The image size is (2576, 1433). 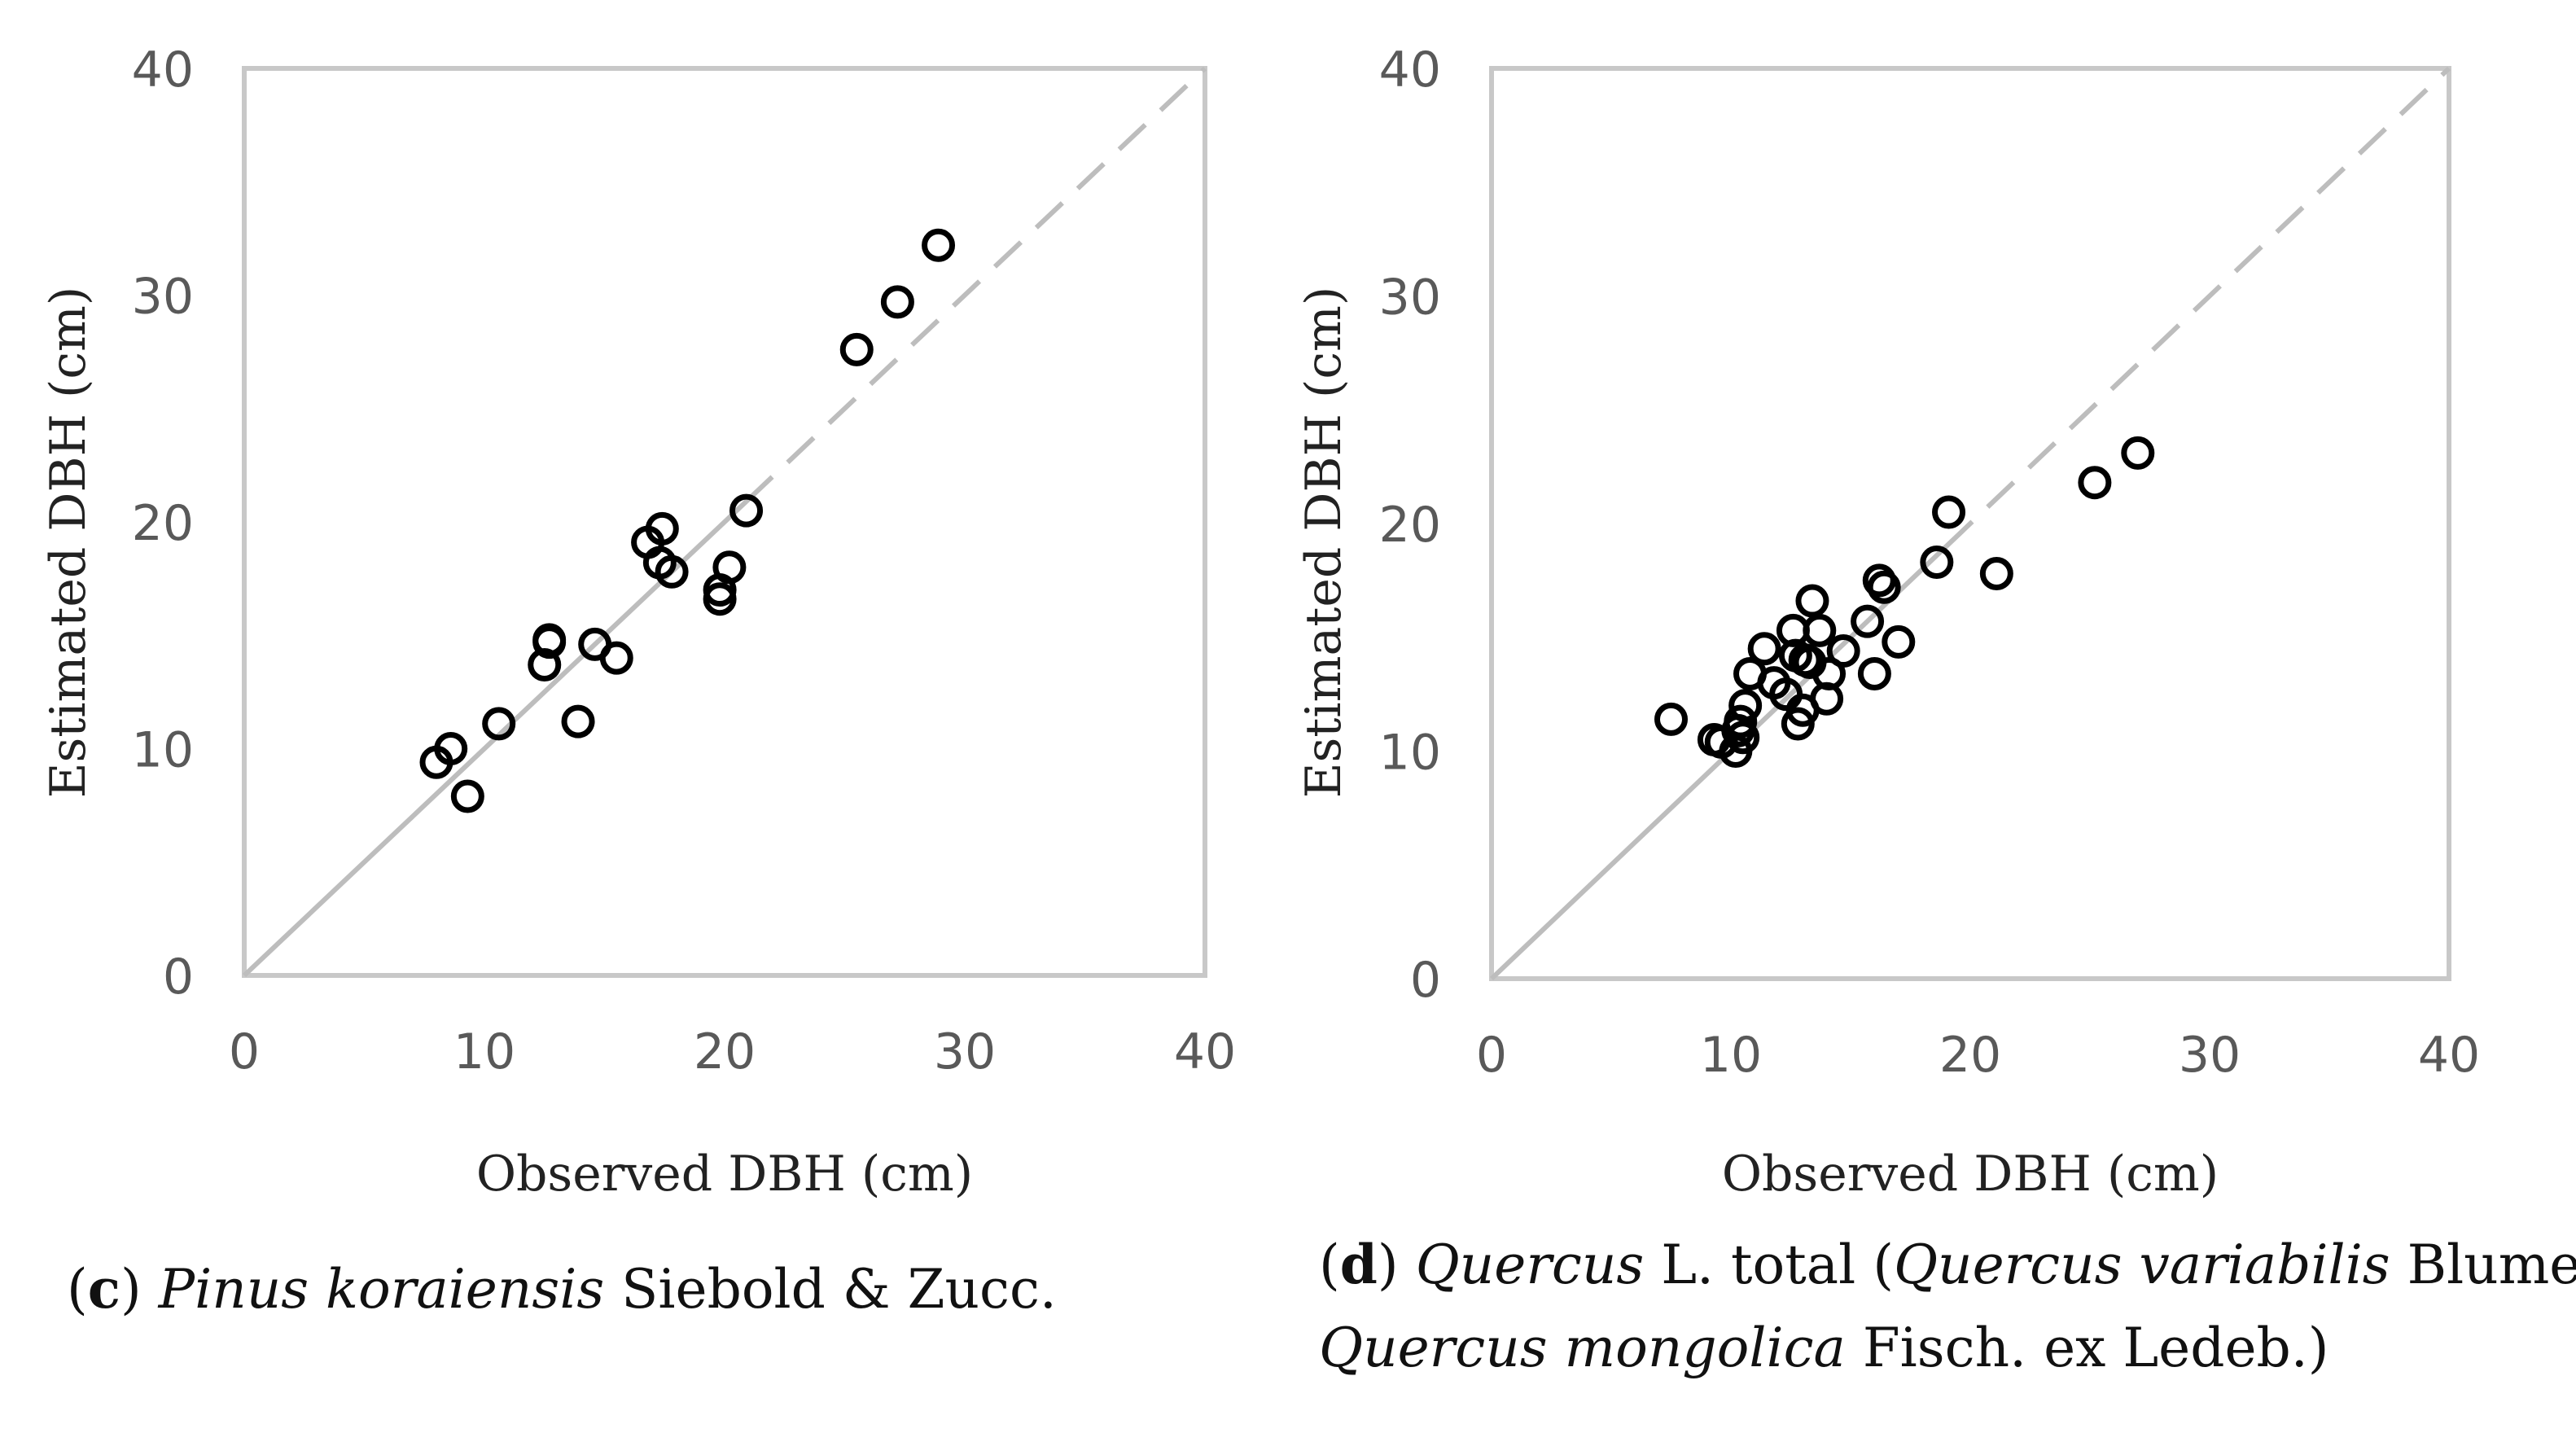 What do you see at coordinates (1491, 1056) in the screenshot?
I see `x-tick-label-d-0: 0` at bounding box center [1491, 1056].